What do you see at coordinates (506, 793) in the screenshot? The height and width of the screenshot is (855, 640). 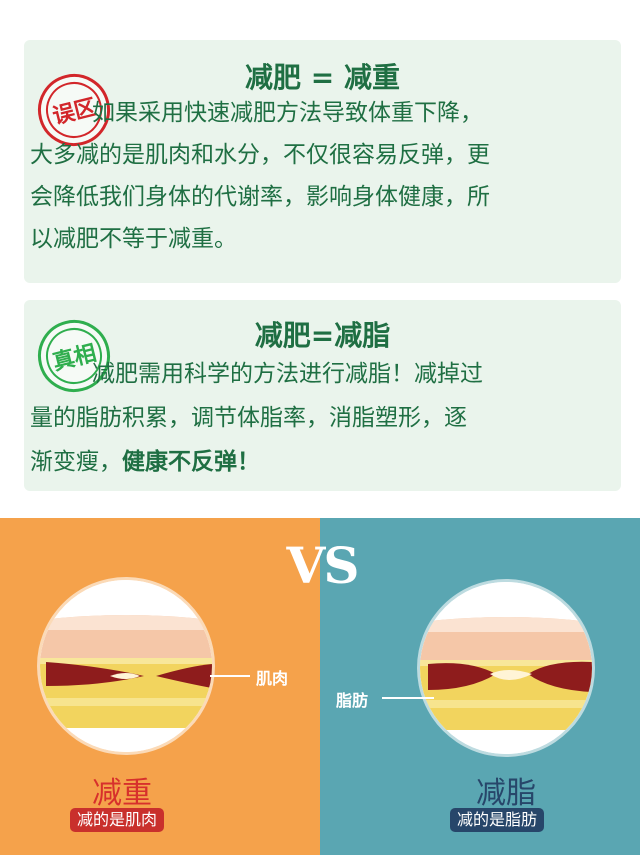 I see `fat-loss-title: 减脂` at bounding box center [506, 793].